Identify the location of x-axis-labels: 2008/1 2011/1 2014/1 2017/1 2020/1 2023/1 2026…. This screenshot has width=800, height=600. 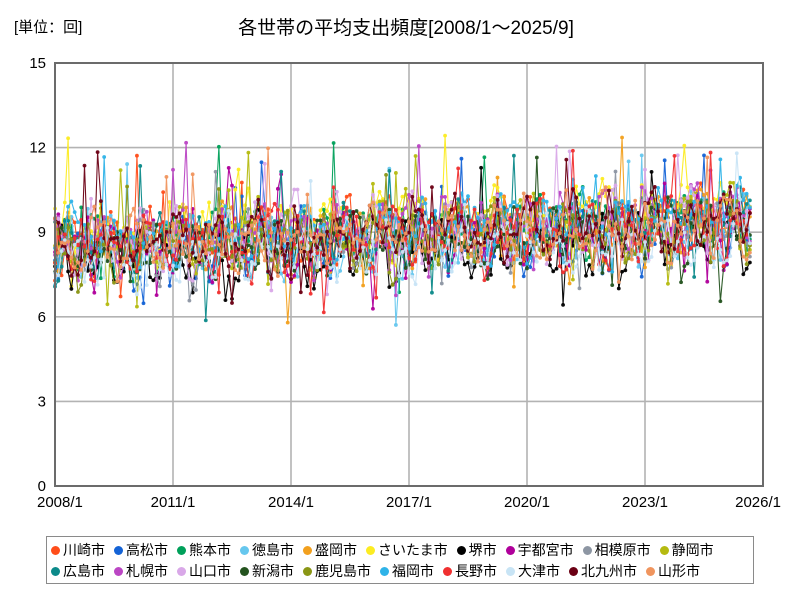
(409, 502).